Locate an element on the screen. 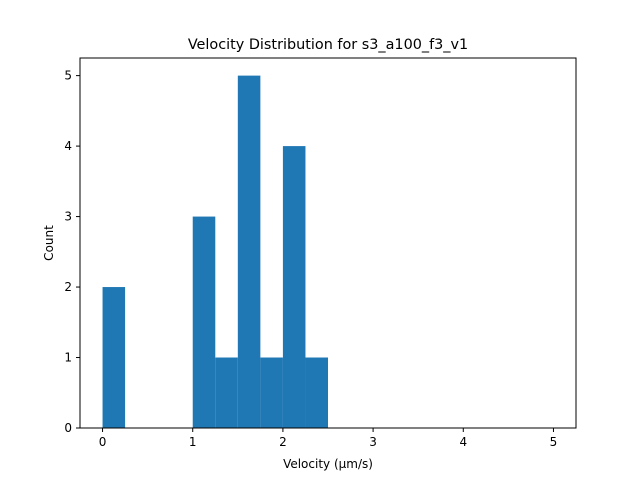  y-tick-label: 5 is located at coordinates (68, 76).